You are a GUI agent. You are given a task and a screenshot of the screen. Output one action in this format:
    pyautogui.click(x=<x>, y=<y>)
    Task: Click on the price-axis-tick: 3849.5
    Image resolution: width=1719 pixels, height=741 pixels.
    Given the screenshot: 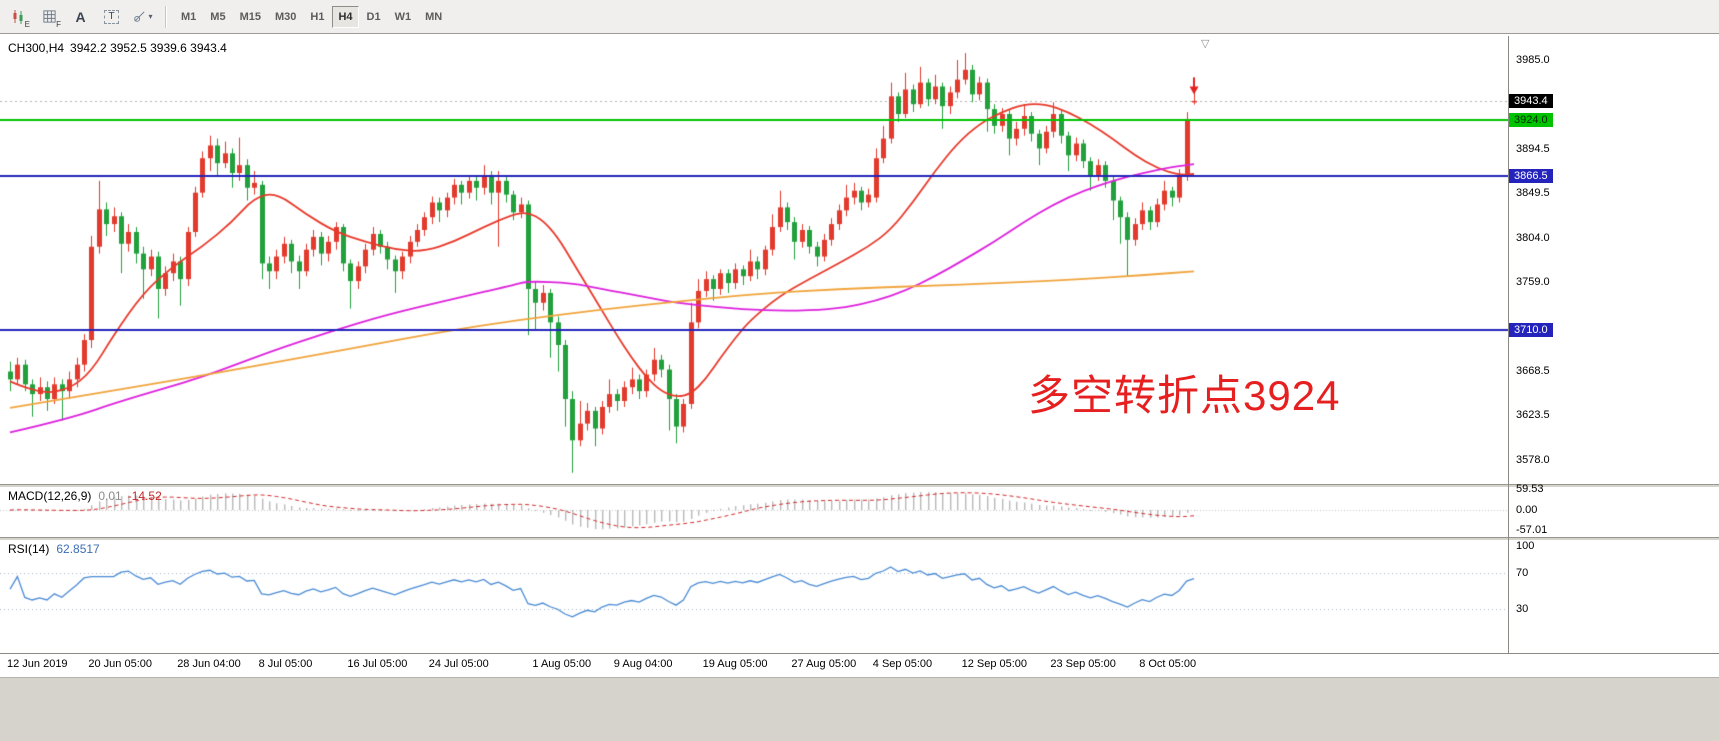 What is the action you would take?
    pyautogui.click(x=1533, y=193)
    